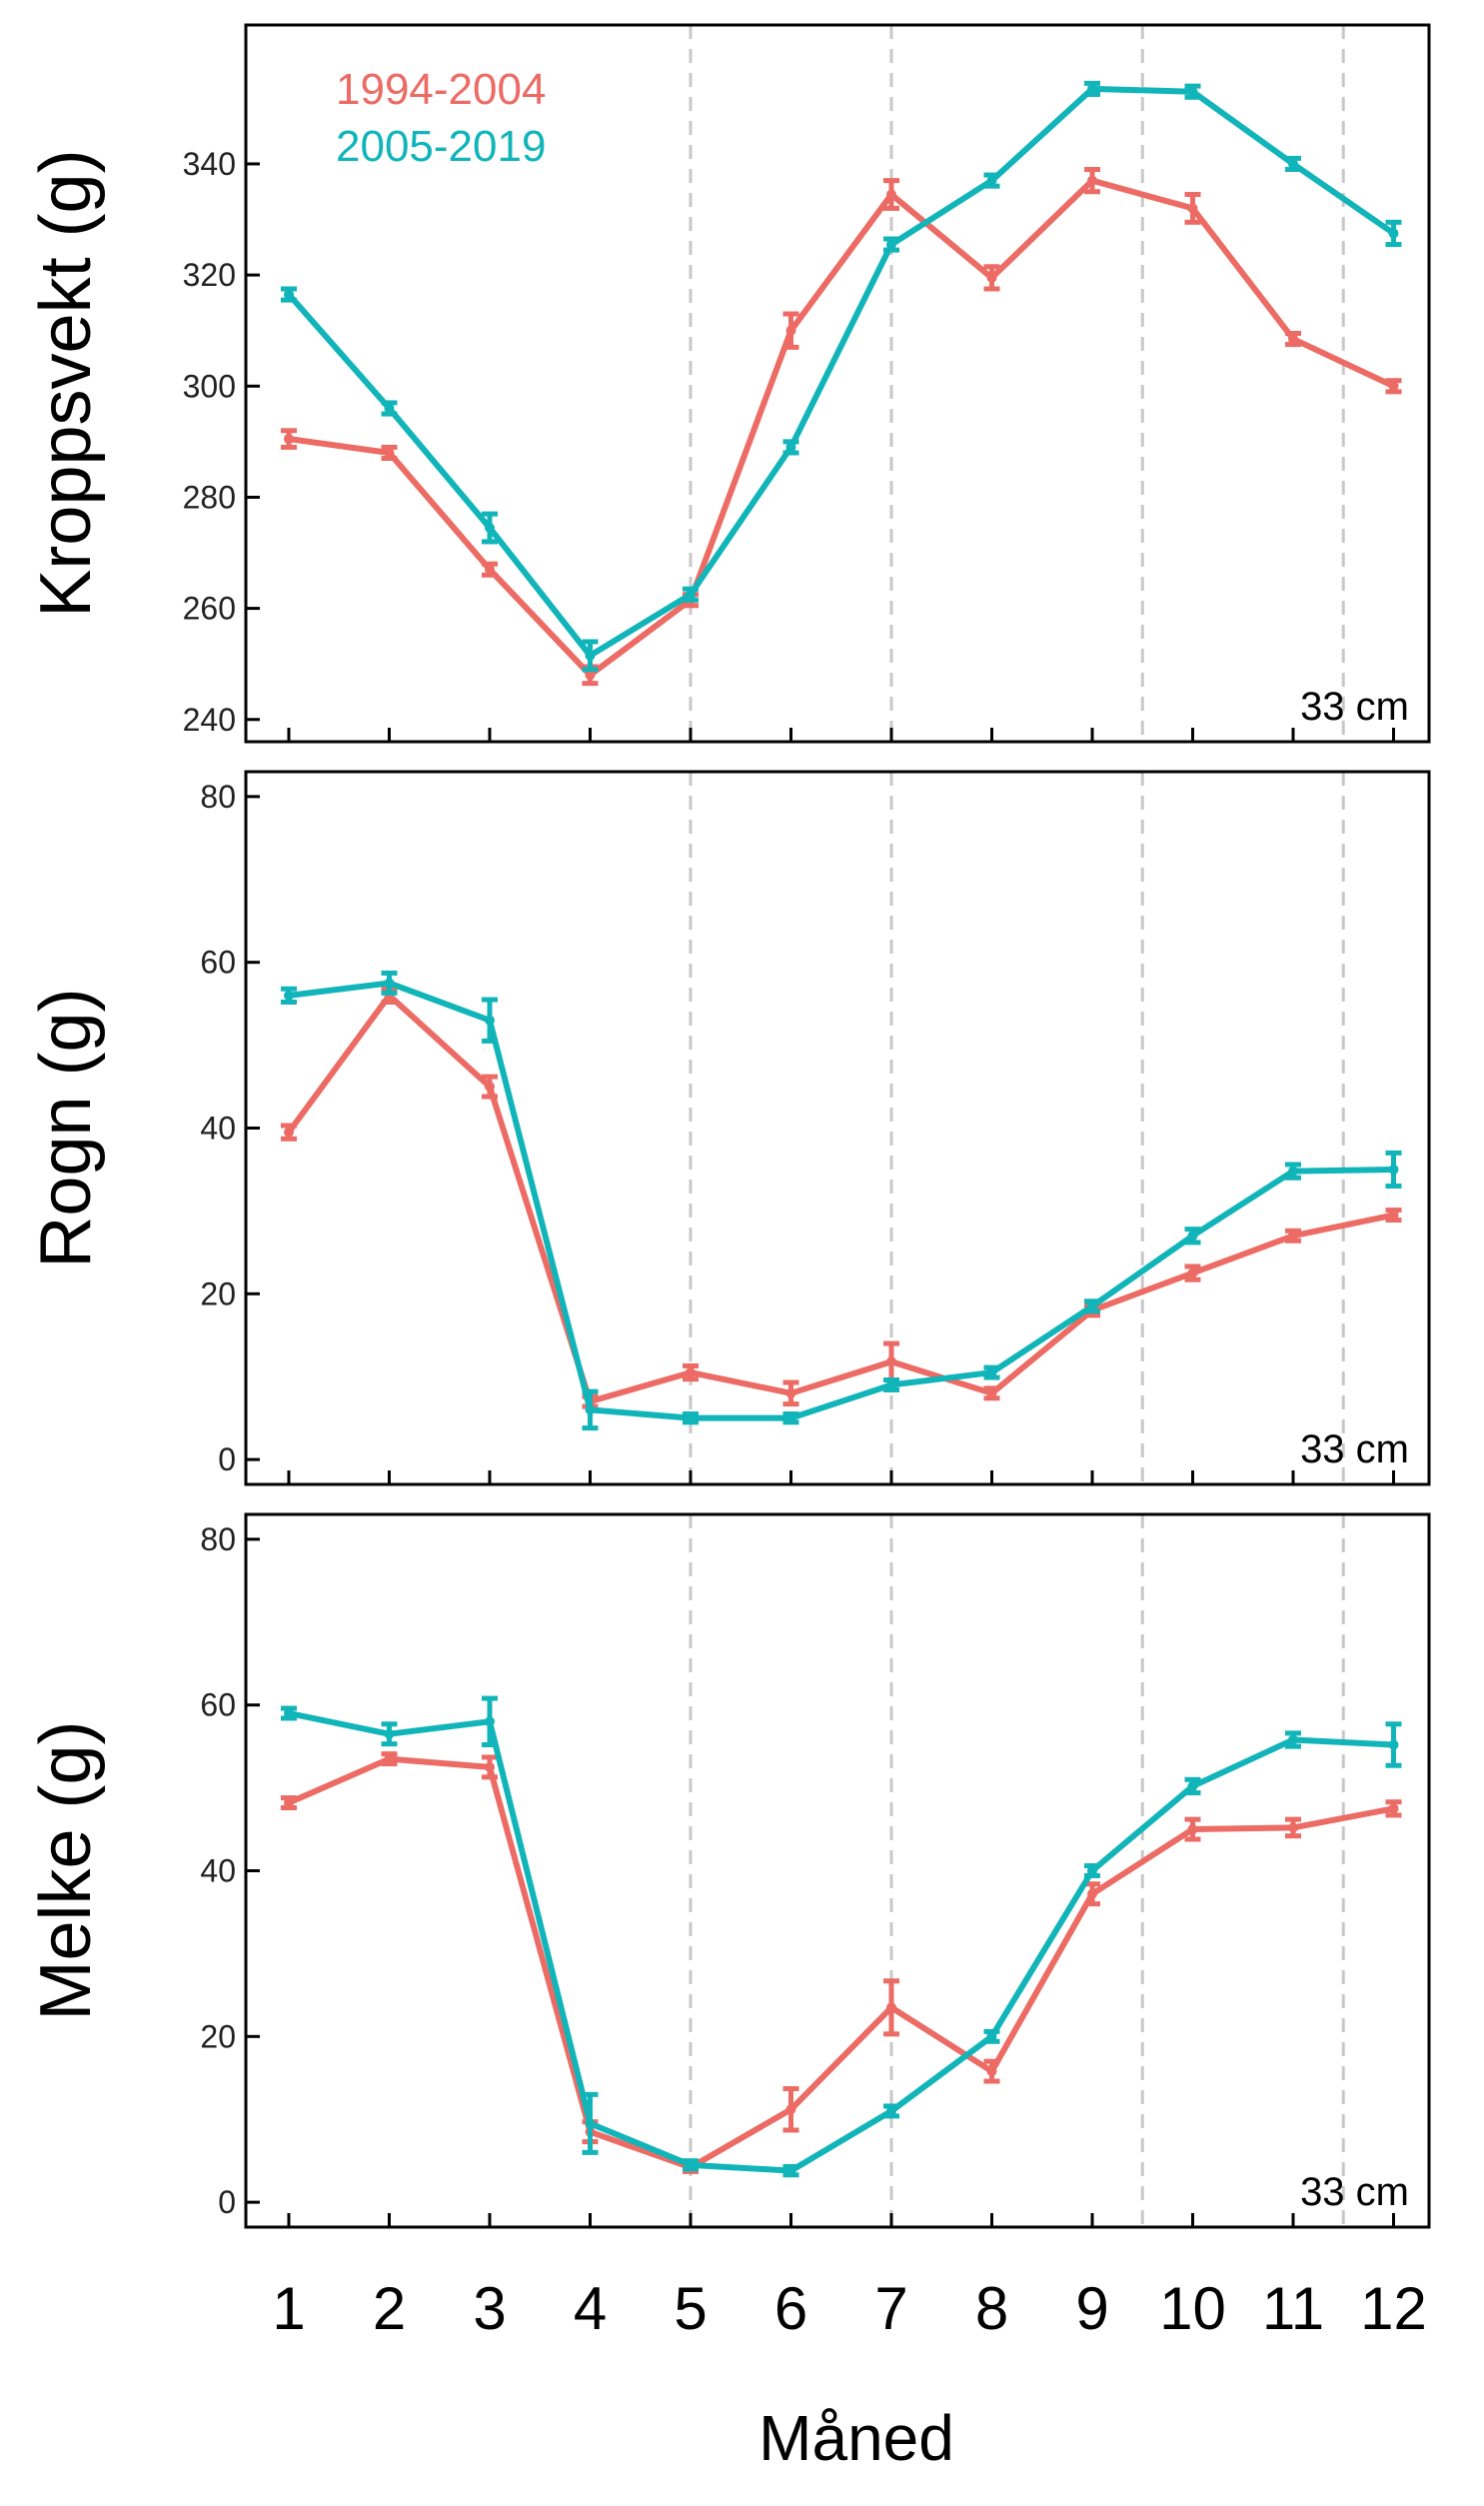 The width and height of the screenshot is (1484, 2506). What do you see at coordinates (389, 2308) in the screenshot?
I see `x-tick-label: 2` at bounding box center [389, 2308].